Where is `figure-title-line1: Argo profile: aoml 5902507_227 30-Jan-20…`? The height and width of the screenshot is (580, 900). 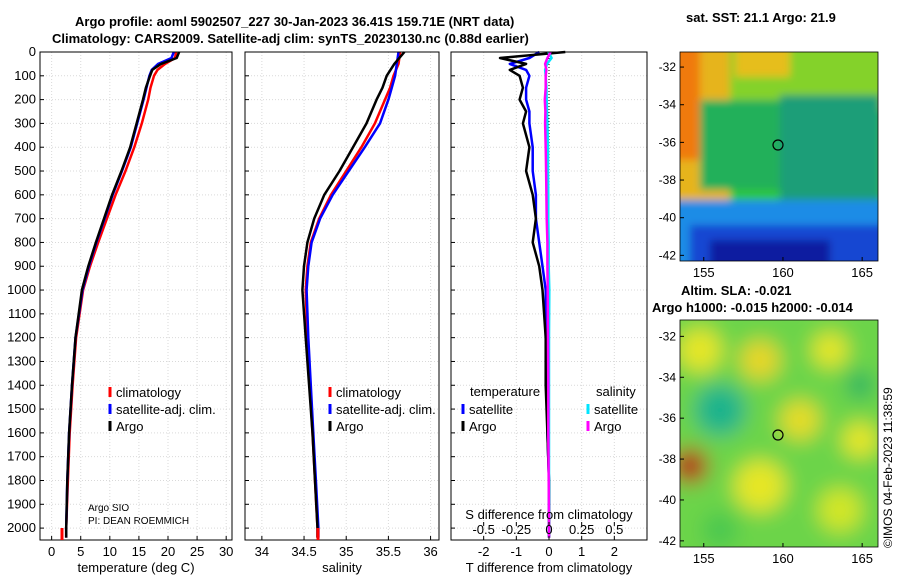 figure-title-line1: Argo profile: aoml 5902507_227 30-Jan-20… is located at coordinates (295, 21).